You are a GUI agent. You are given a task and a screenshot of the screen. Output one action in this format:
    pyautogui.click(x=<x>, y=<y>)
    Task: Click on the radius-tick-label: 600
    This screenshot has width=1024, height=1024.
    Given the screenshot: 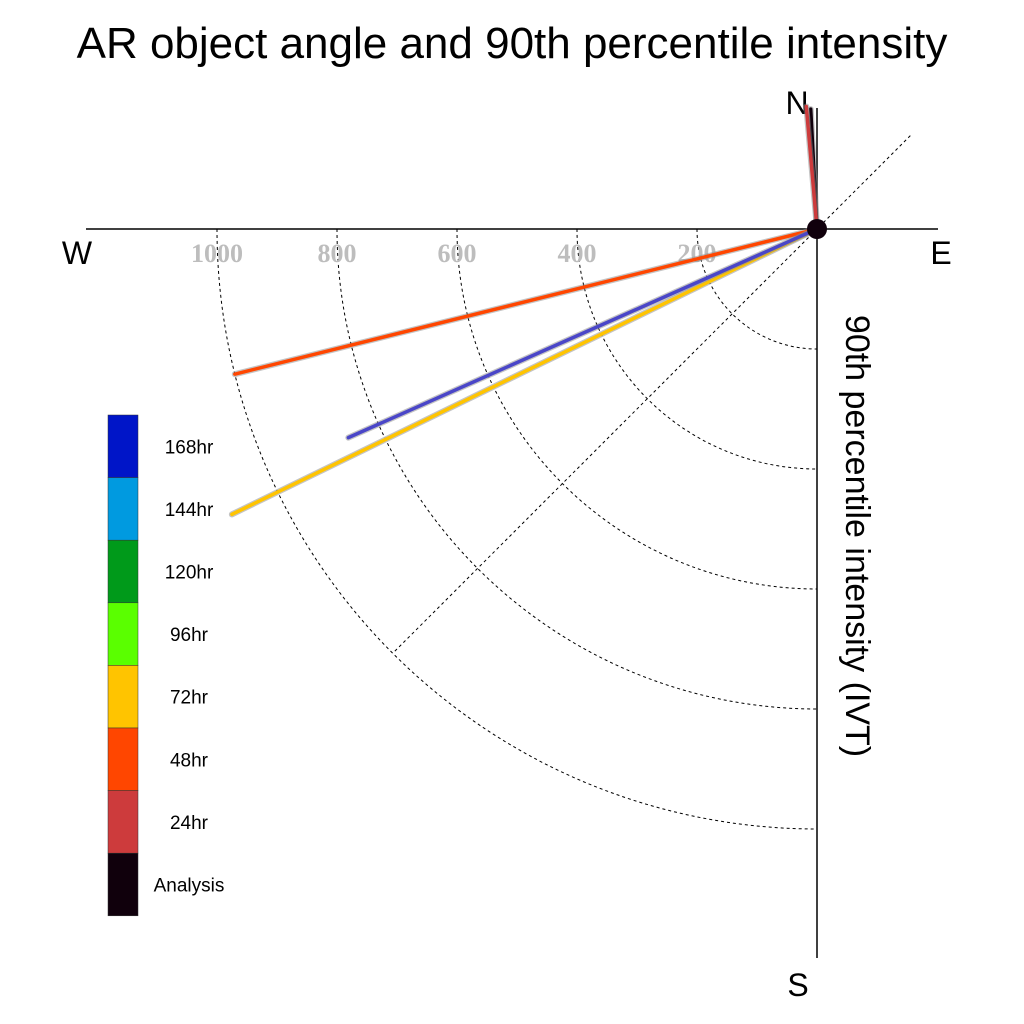 What is the action you would take?
    pyautogui.click(x=457, y=253)
    